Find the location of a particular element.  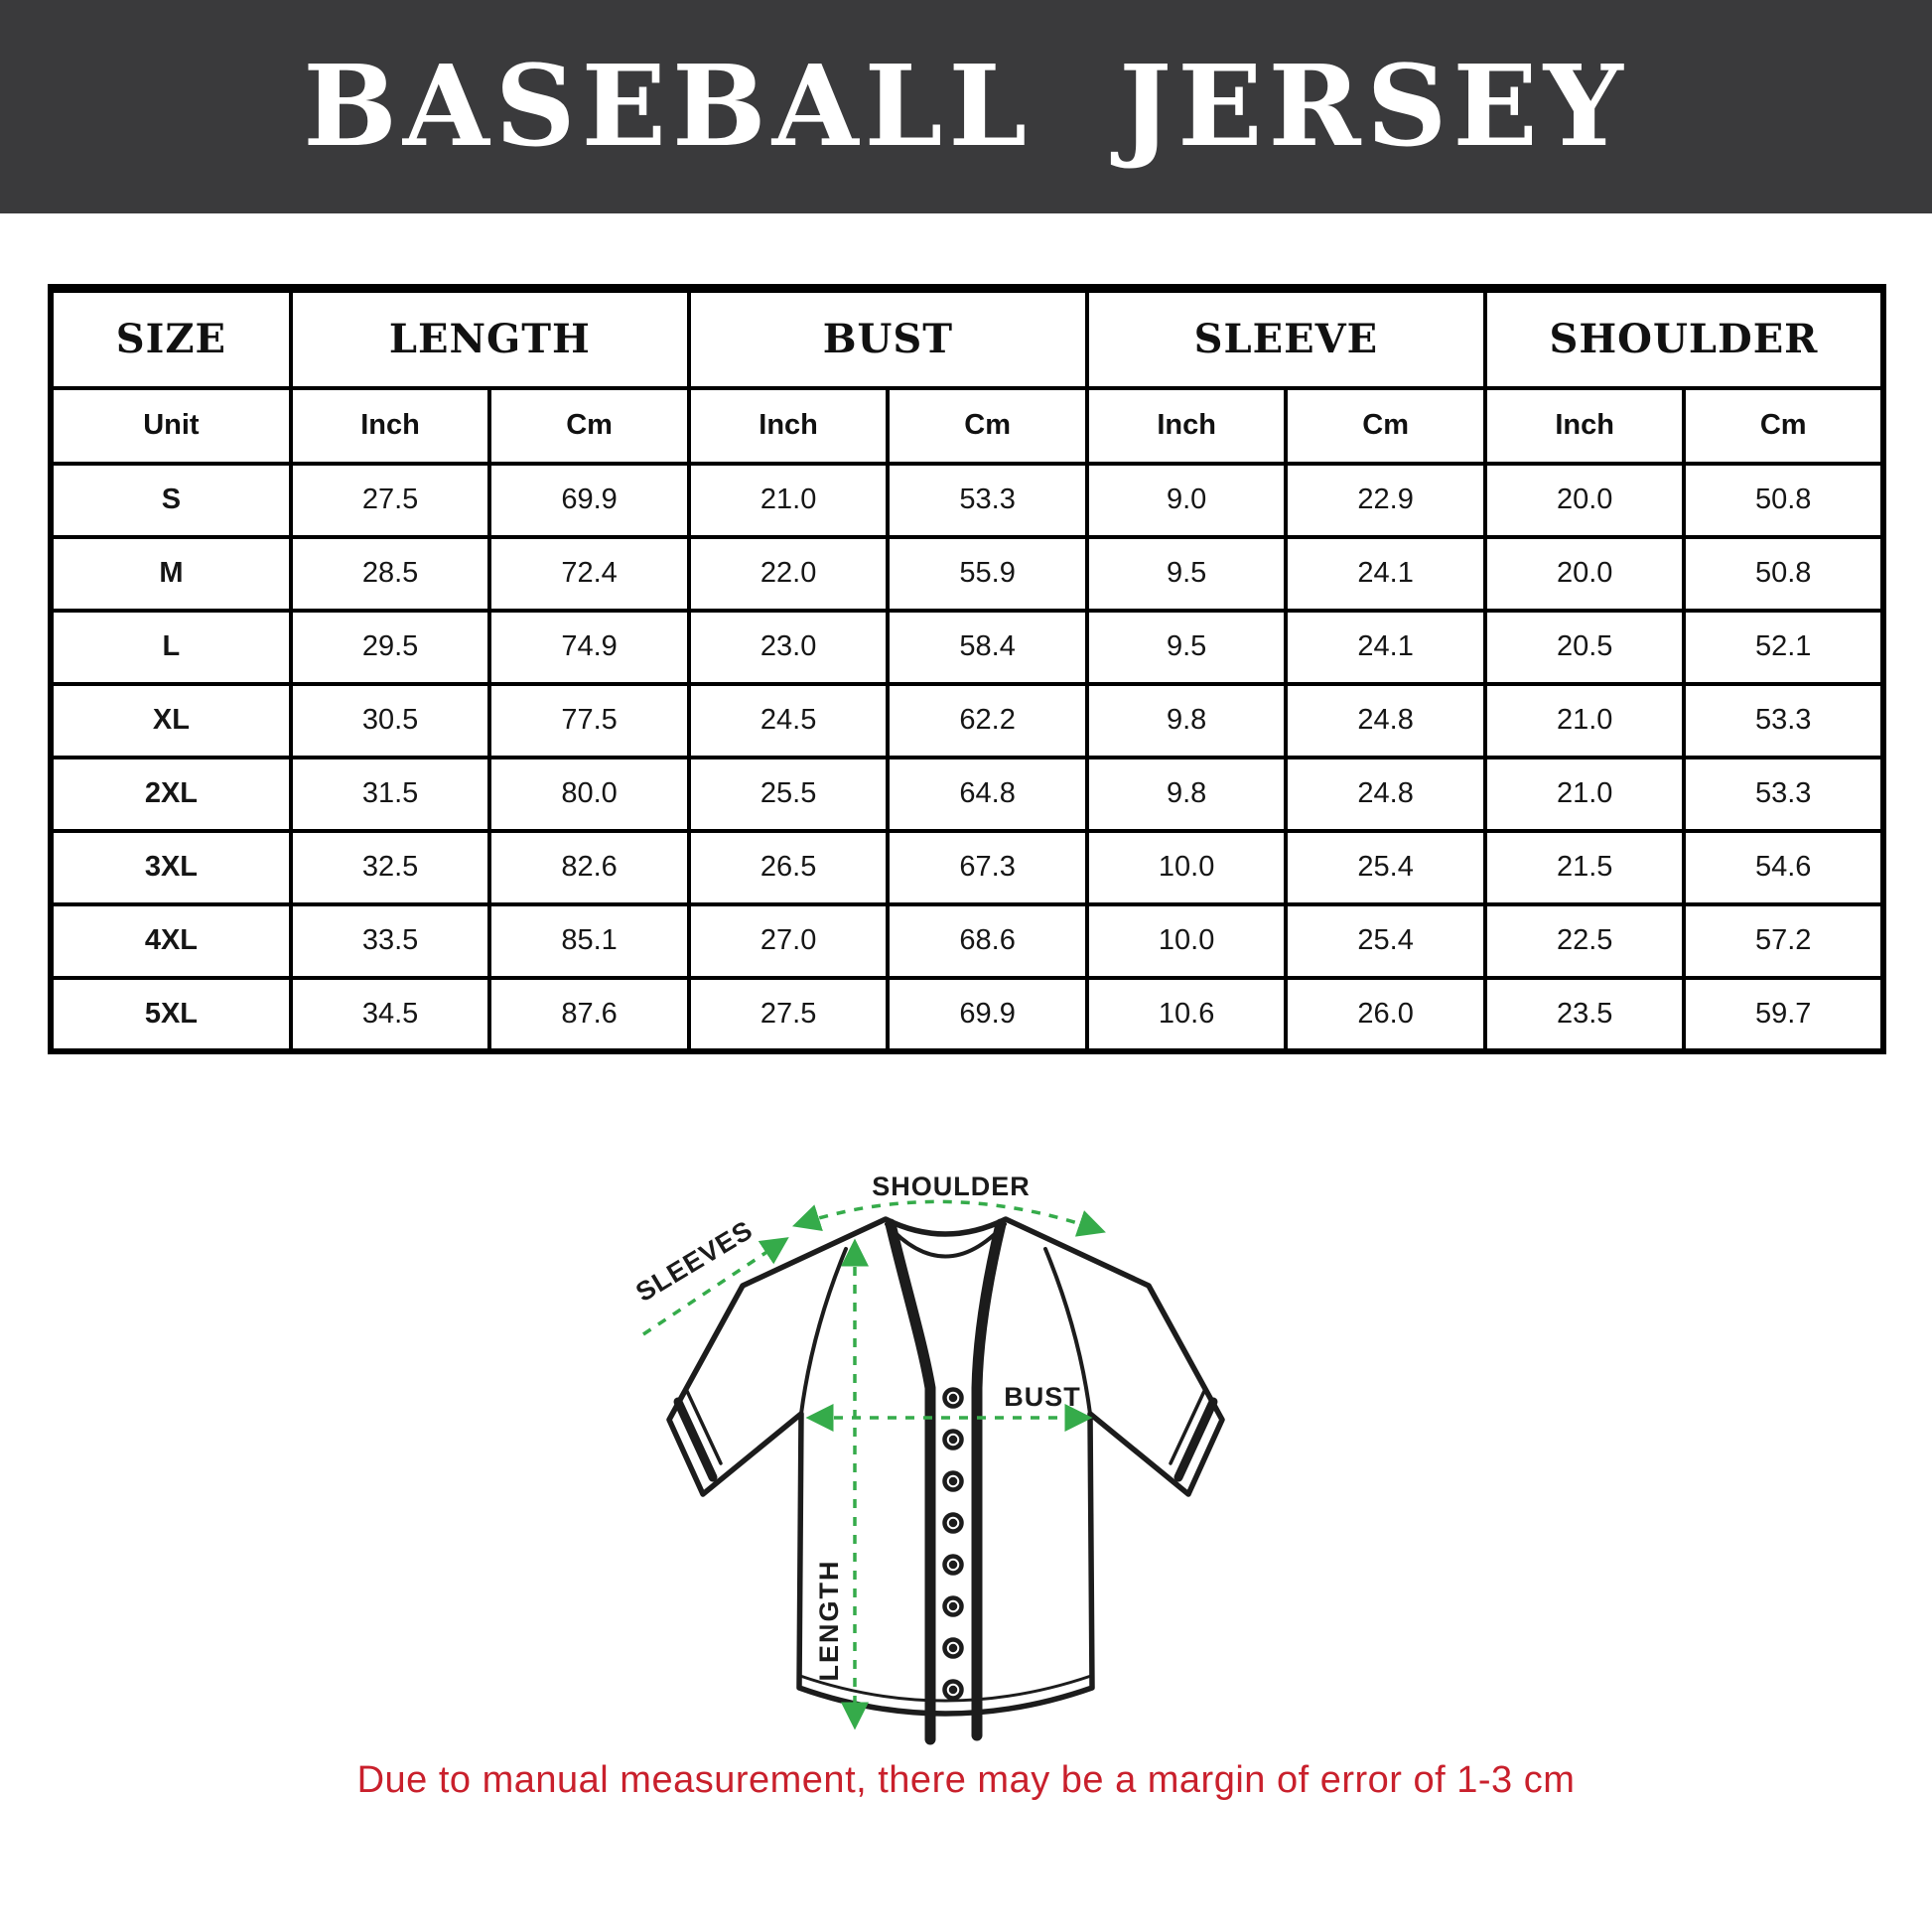

bust-label: BUST is located at coordinates (1042, 1397).